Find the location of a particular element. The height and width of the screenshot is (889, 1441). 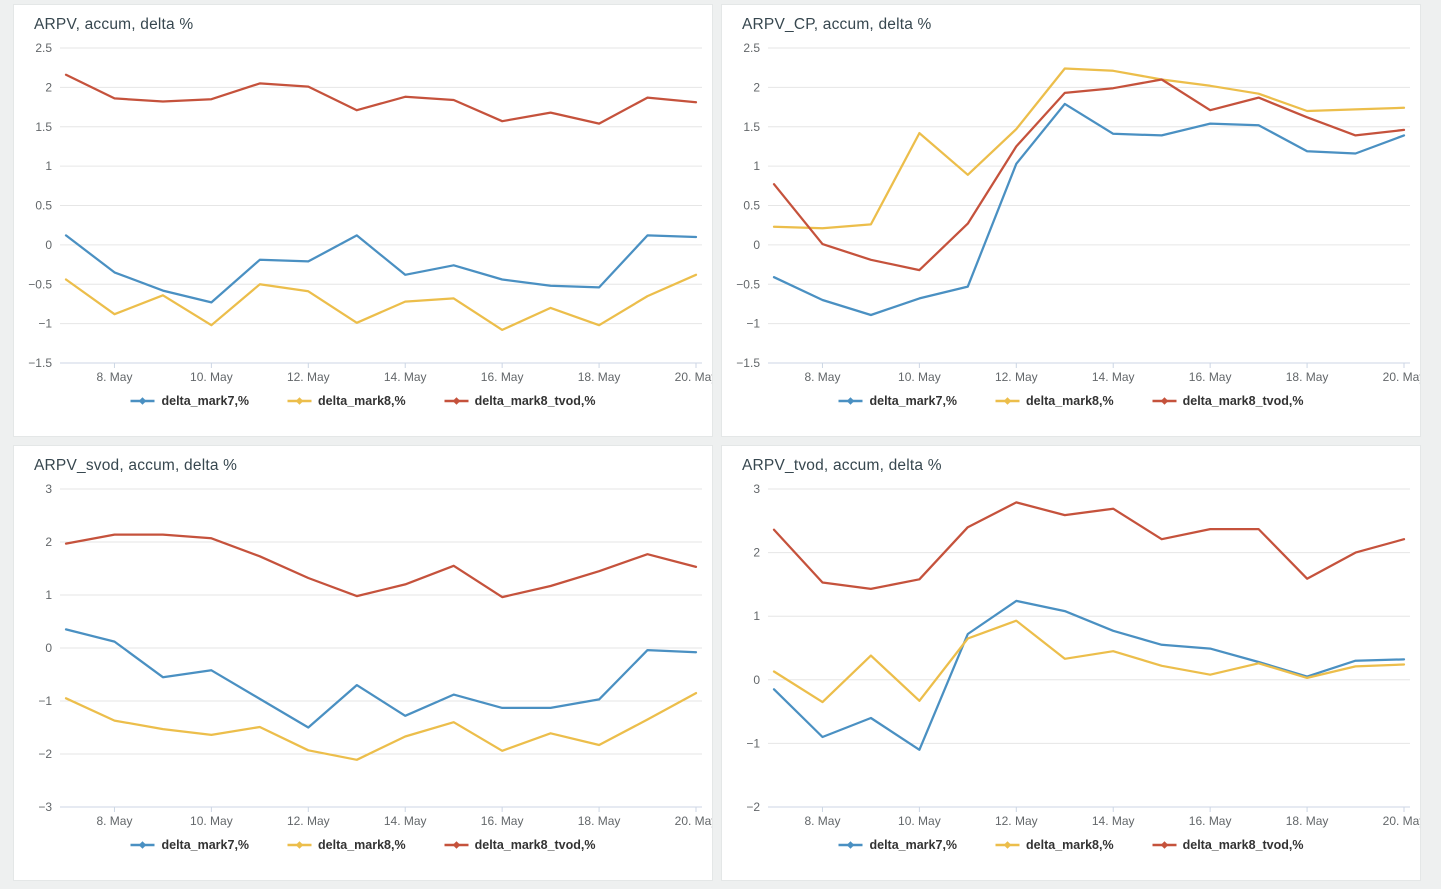

chart-title: ARPV_tvod, accum, delta % is located at coordinates (842, 465).